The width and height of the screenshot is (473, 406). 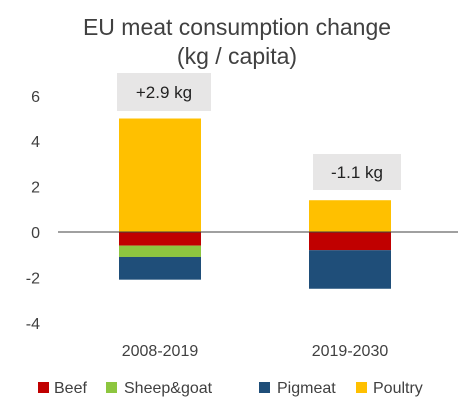 I want to click on annotation-label: +2.9 kg, so click(x=164, y=92).